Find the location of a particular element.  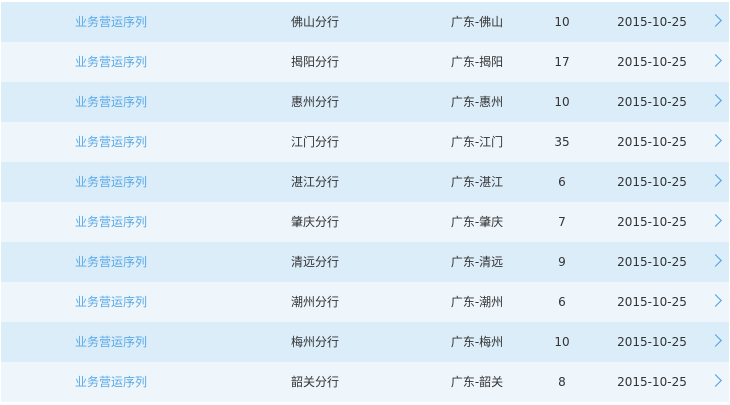

branch-name: 韶关分行 is located at coordinates (315, 382).